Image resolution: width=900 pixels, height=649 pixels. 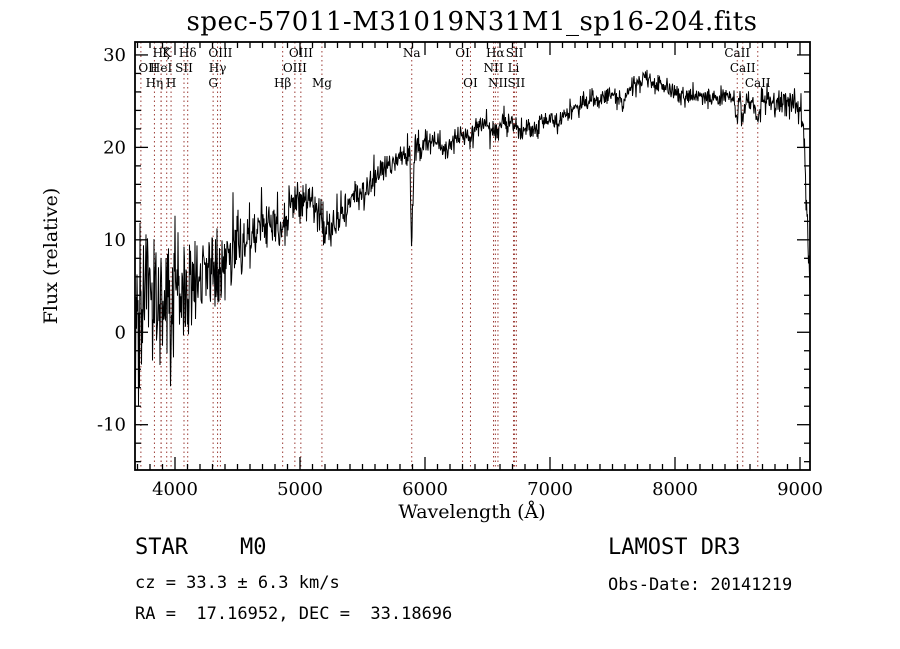 I want to click on x-tick-label: 9000, so click(x=800, y=489).